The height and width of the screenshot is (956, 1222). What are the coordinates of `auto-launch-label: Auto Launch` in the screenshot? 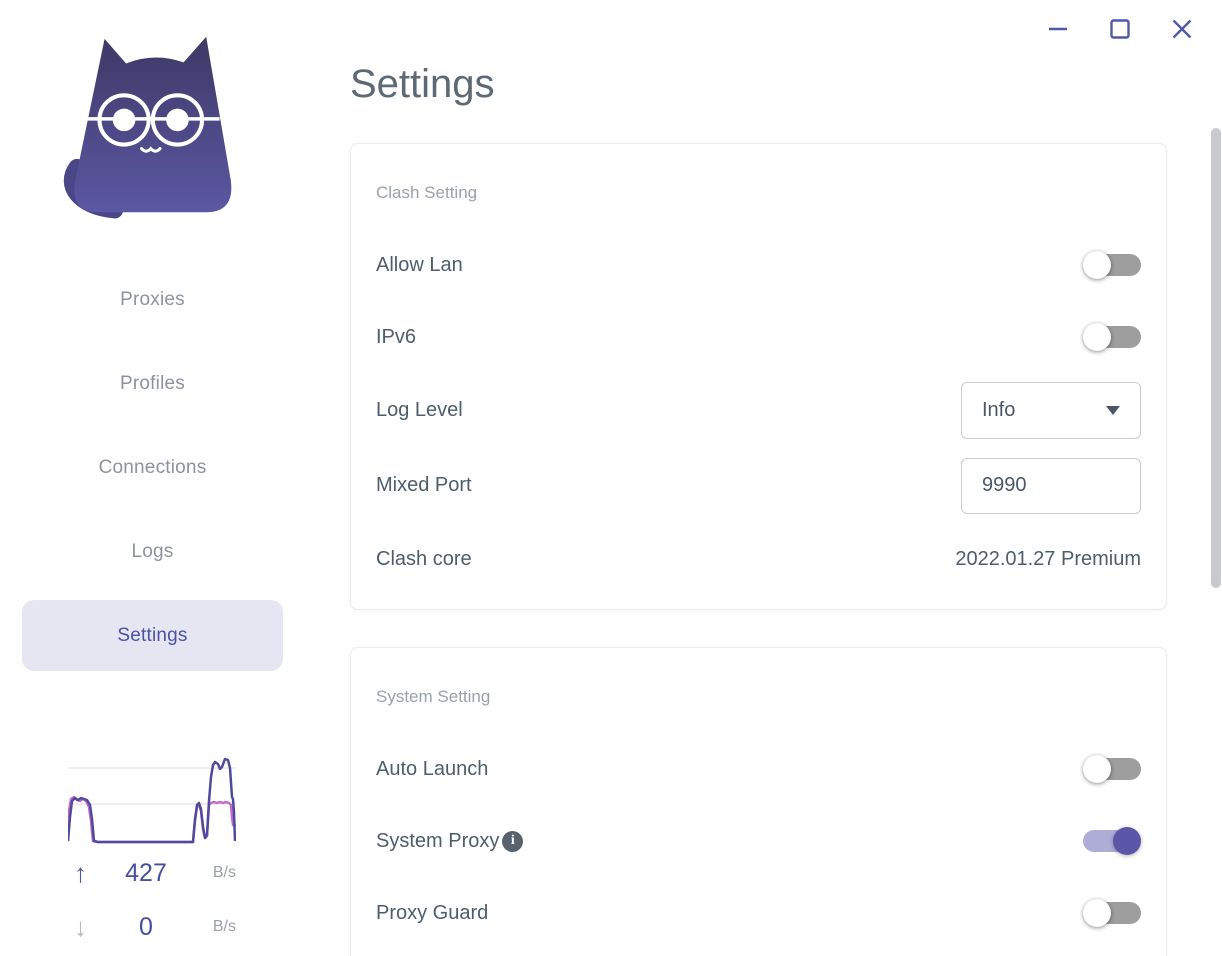 It's located at (432, 768).